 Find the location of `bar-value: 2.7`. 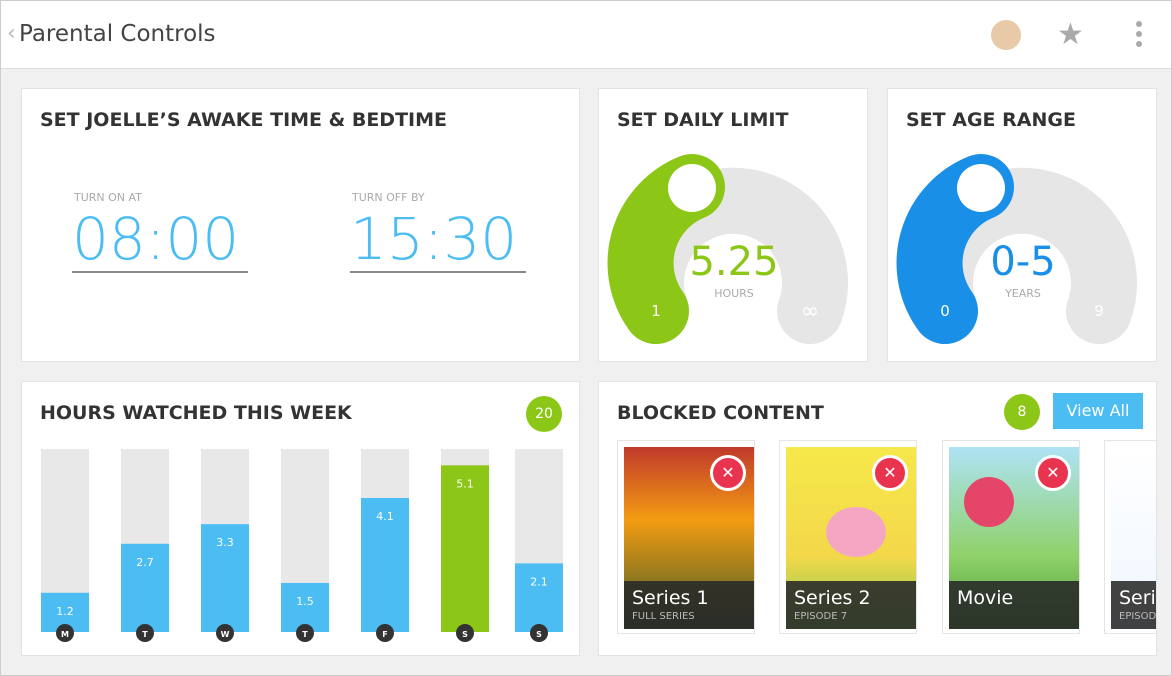

bar-value: 2.7 is located at coordinates (145, 562).